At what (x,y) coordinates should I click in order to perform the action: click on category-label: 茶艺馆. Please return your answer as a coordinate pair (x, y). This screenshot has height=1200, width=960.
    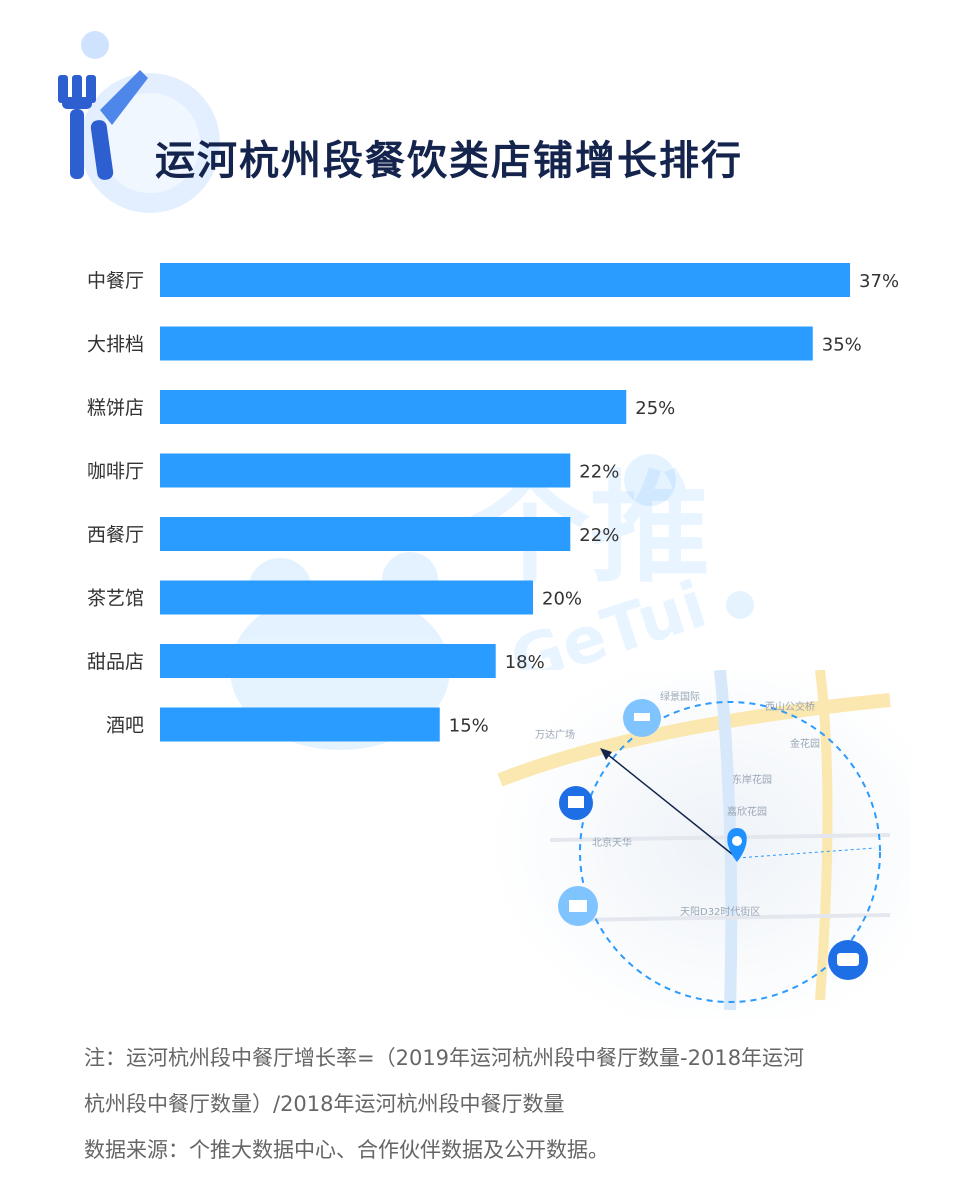
    Looking at the image, I should click on (115, 599).